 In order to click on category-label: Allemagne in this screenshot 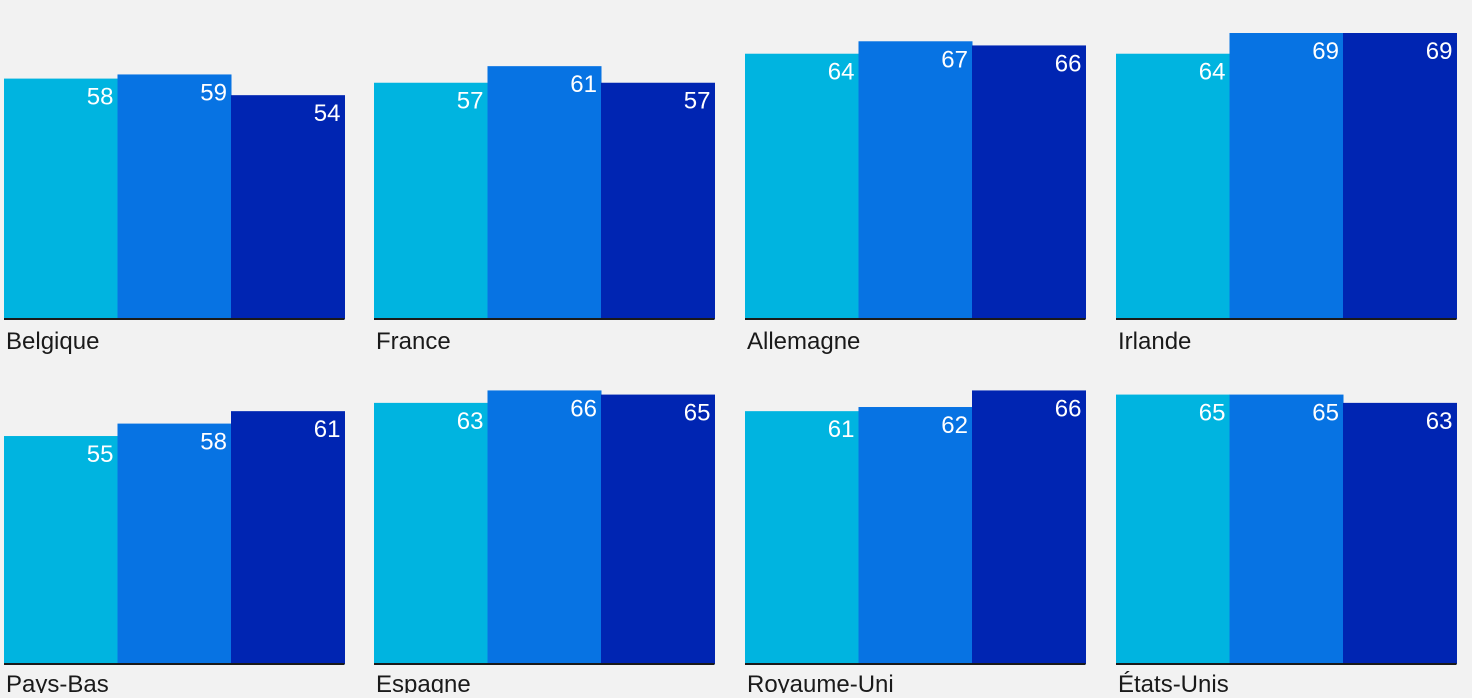, I will do `click(803, 341)`.